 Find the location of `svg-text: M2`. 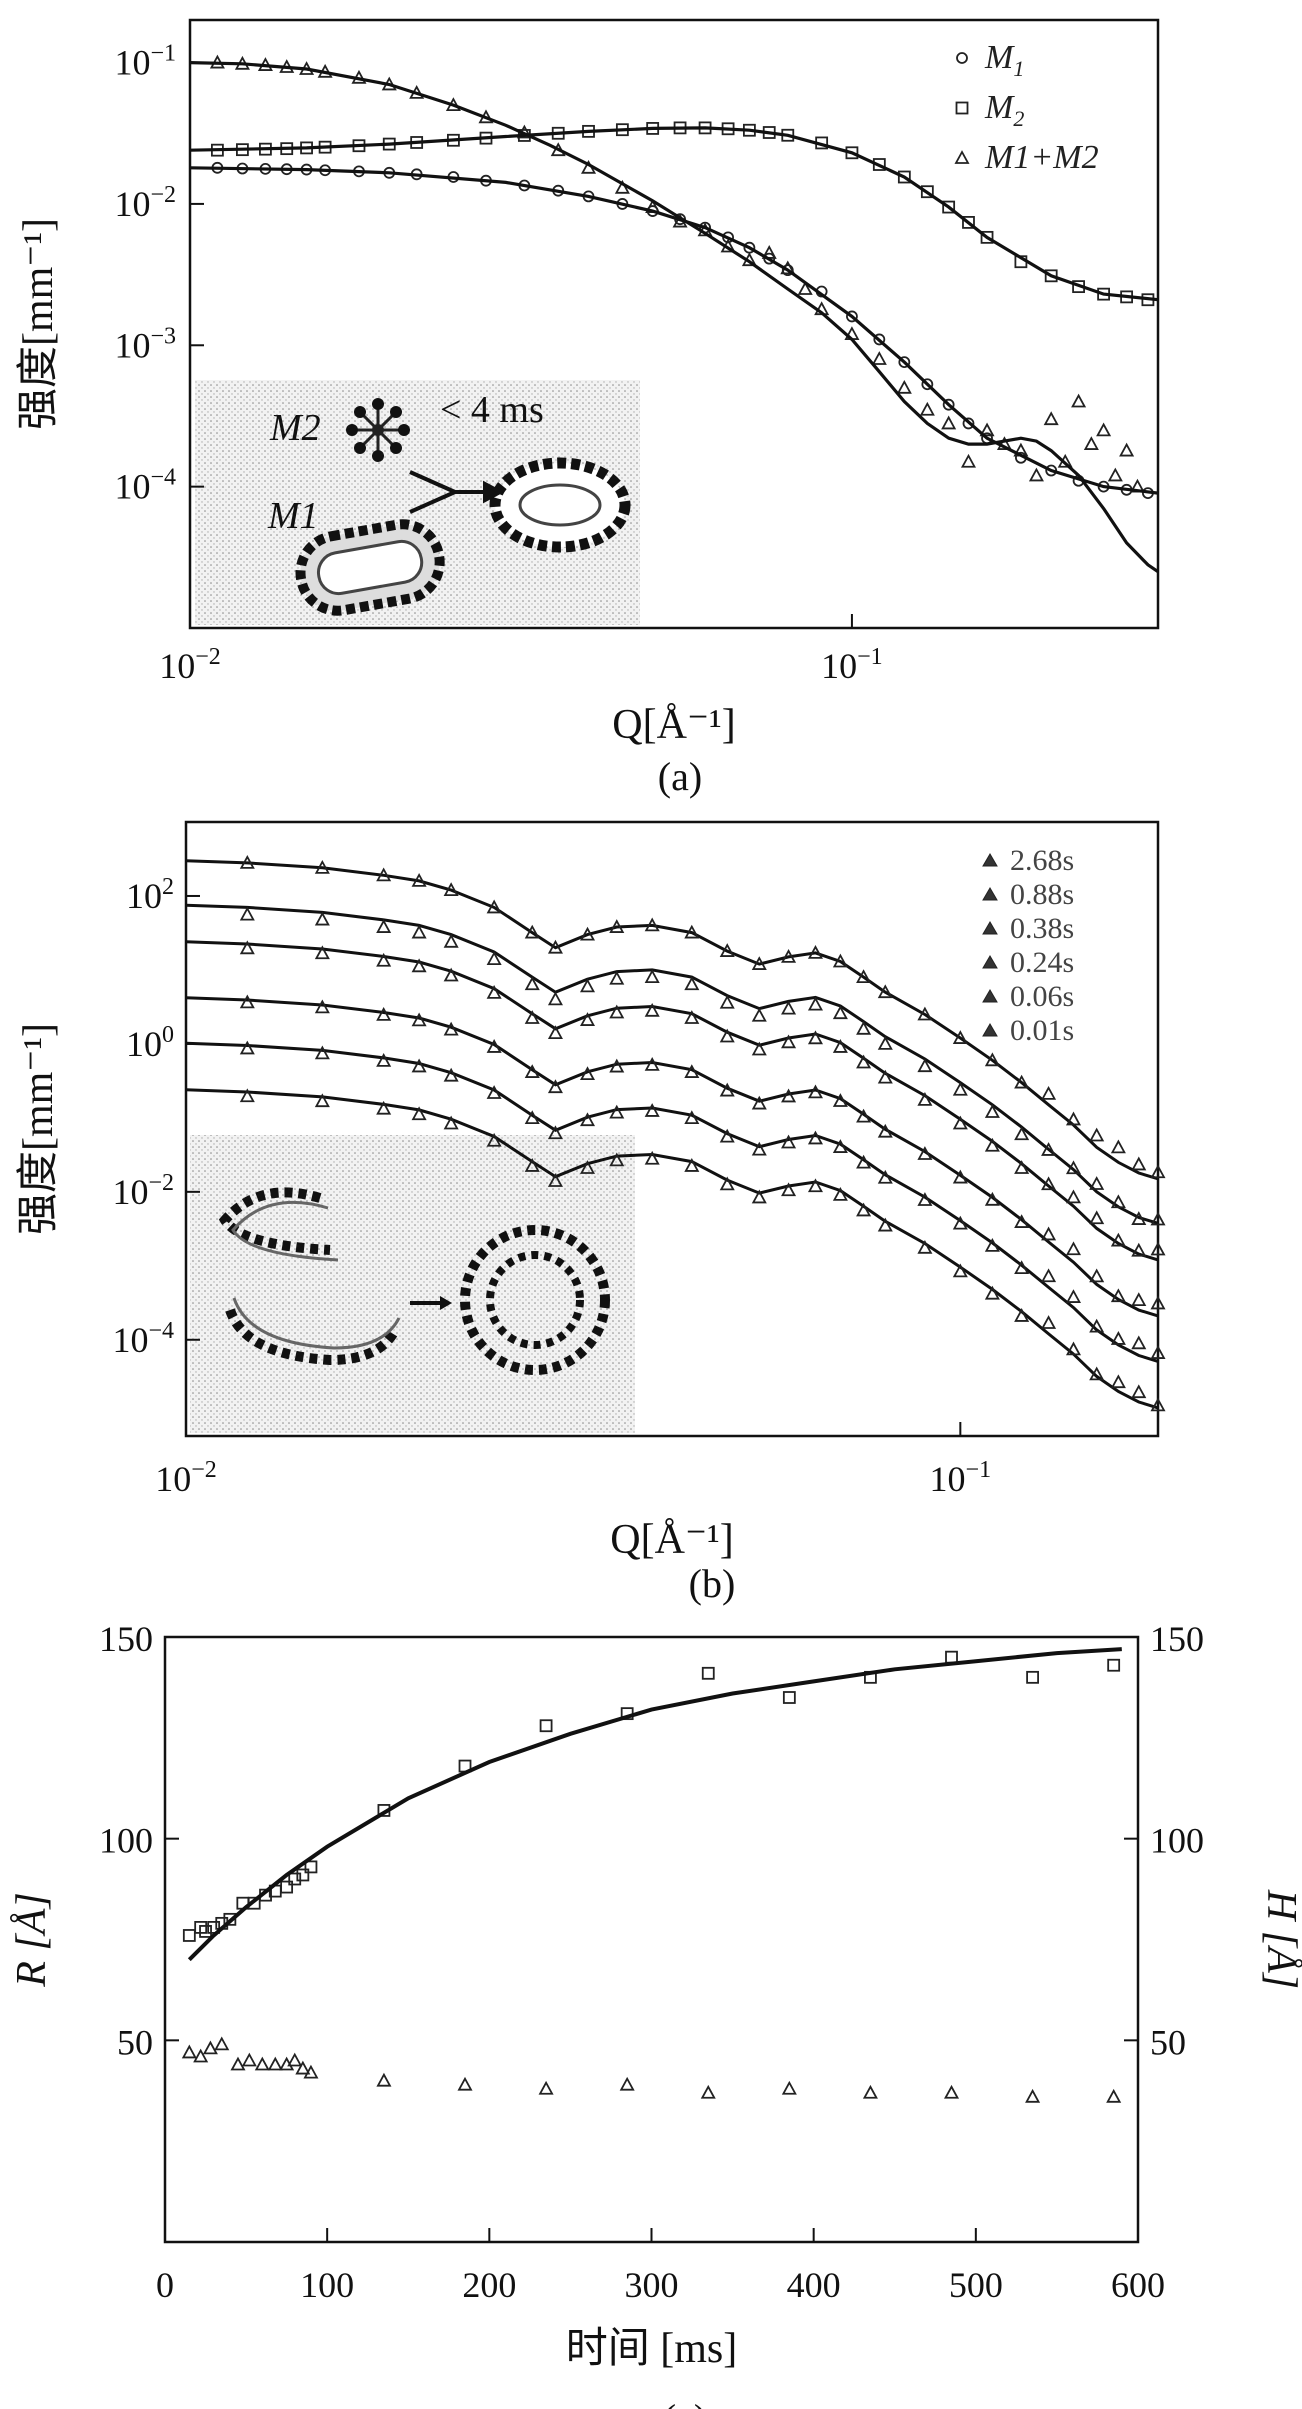

svg-text: M2 is located at coordinates (295, 428).